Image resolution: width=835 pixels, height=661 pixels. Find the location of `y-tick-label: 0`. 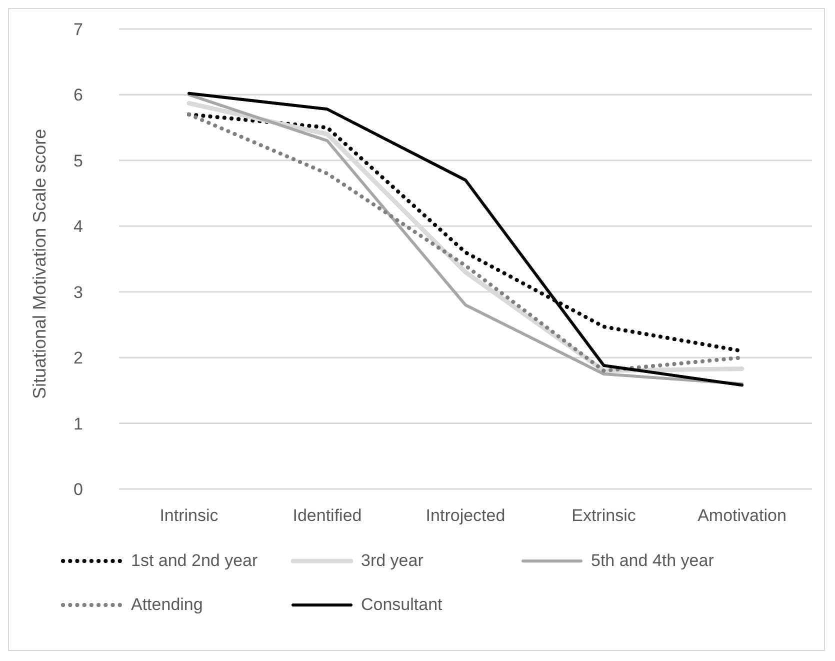

y-tick-label: 0 is located at coordinates (78, 490).